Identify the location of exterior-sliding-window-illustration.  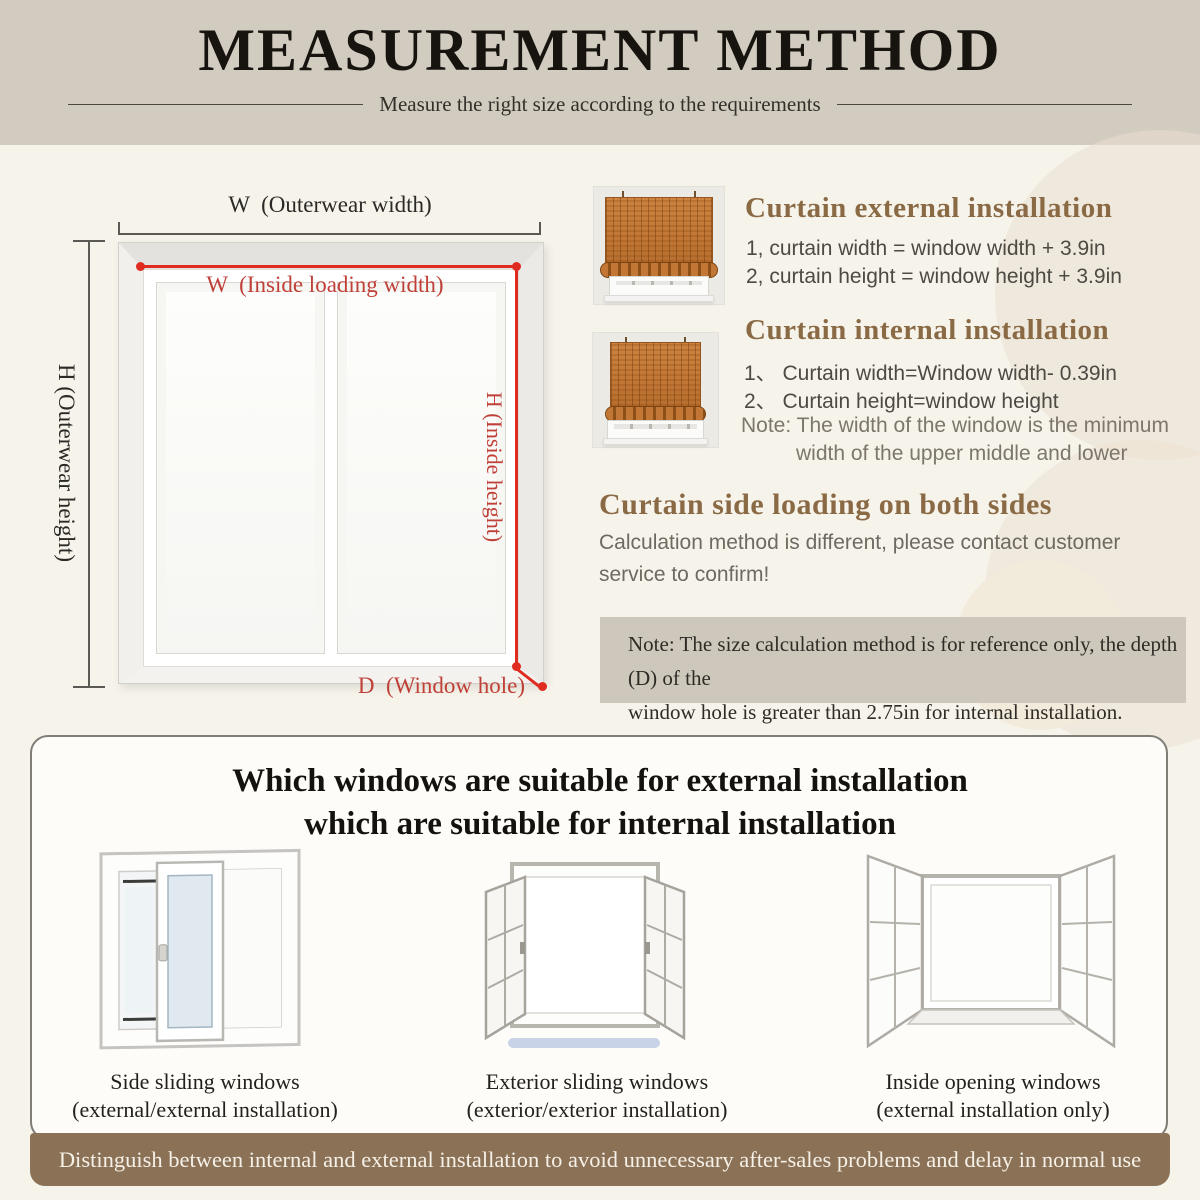
(585, 955).